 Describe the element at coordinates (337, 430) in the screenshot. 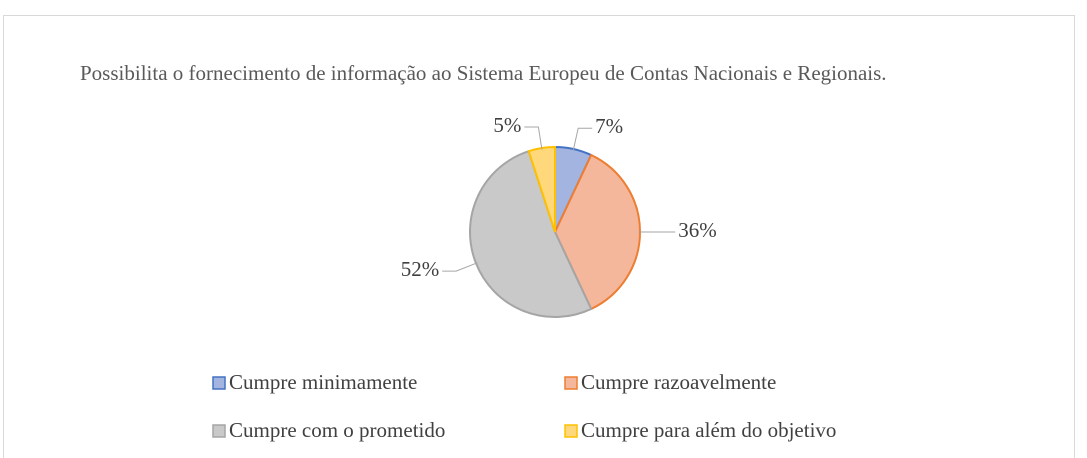

I see `legend-label: Cumpre com o prometido` at that location.